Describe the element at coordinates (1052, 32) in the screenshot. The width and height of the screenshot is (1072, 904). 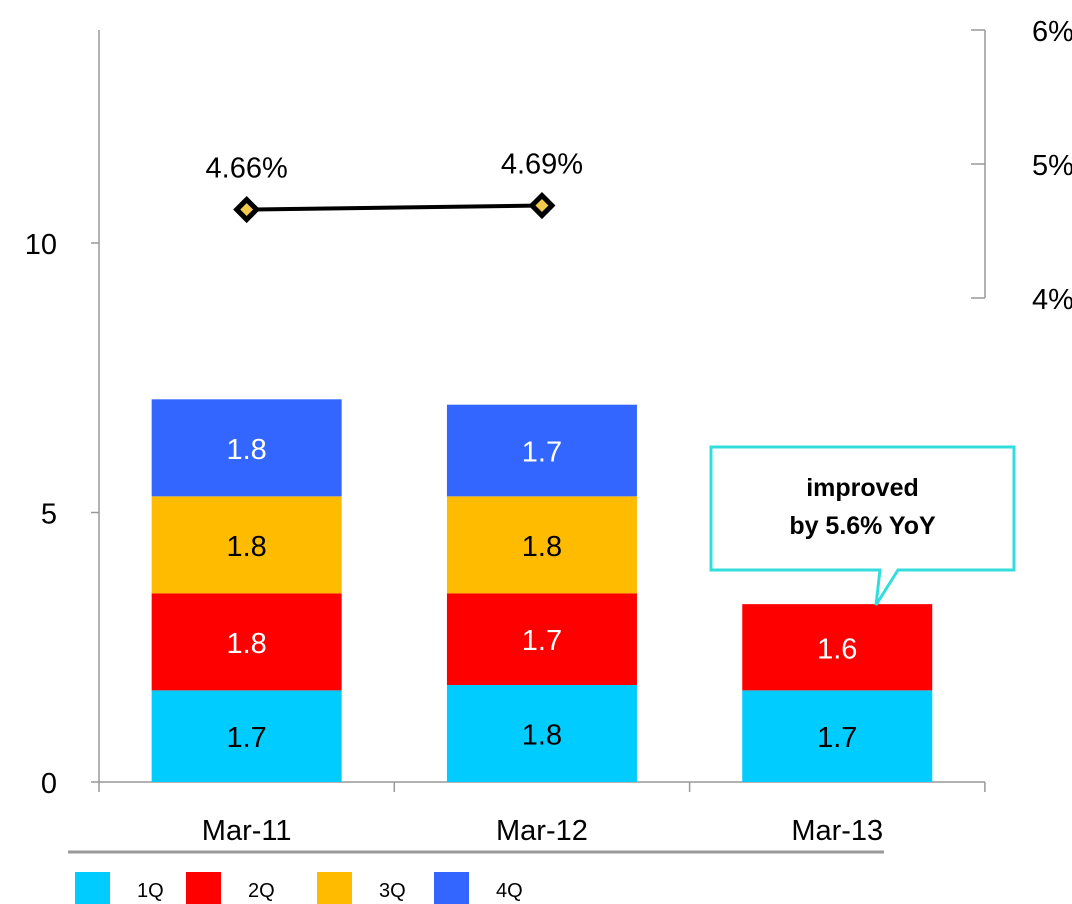
I see `secondary-tick-label: 6%` at that location.